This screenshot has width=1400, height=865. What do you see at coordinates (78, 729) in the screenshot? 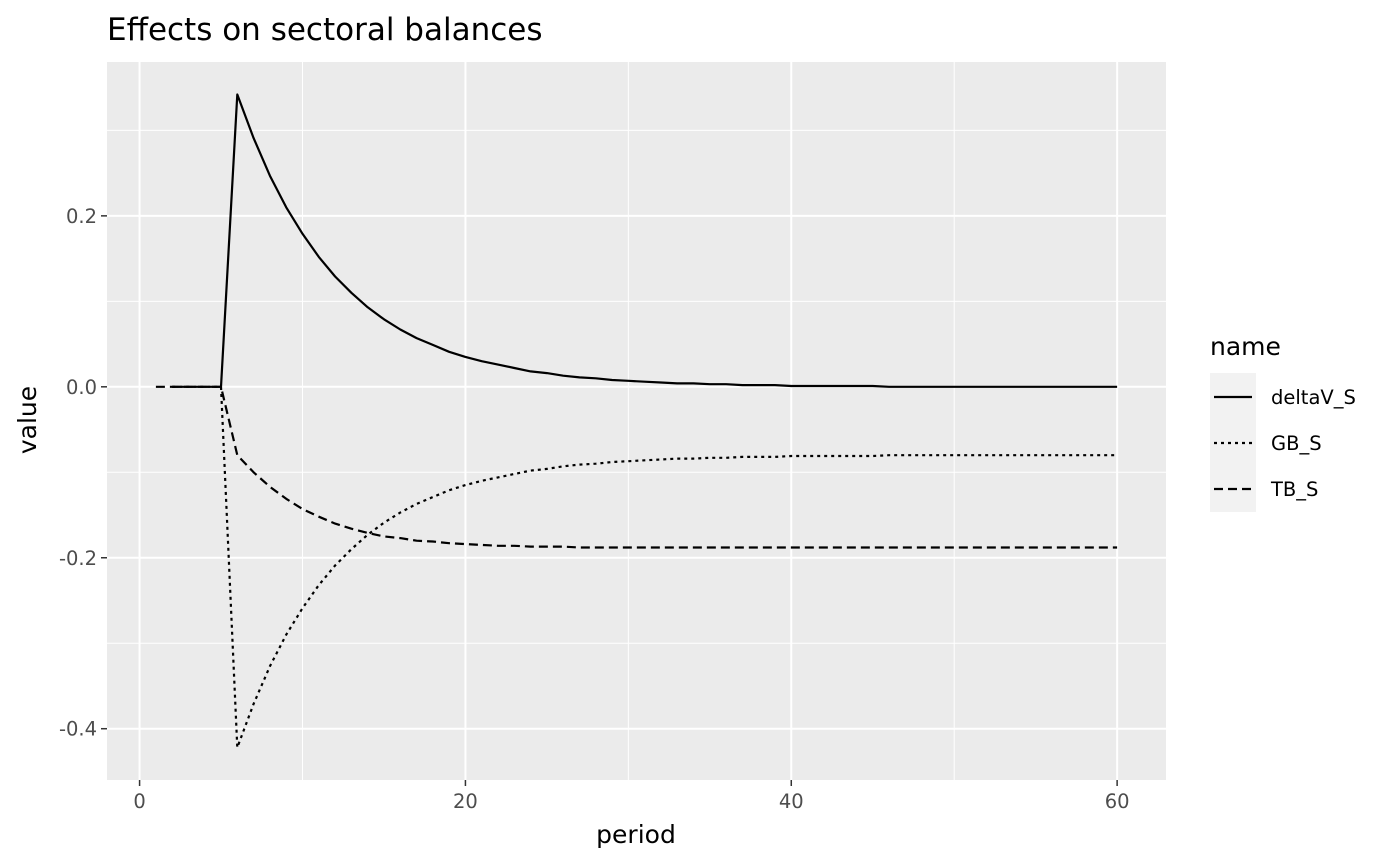
I see `y-tick-label: -0.4` at bounding box center [78, 729].